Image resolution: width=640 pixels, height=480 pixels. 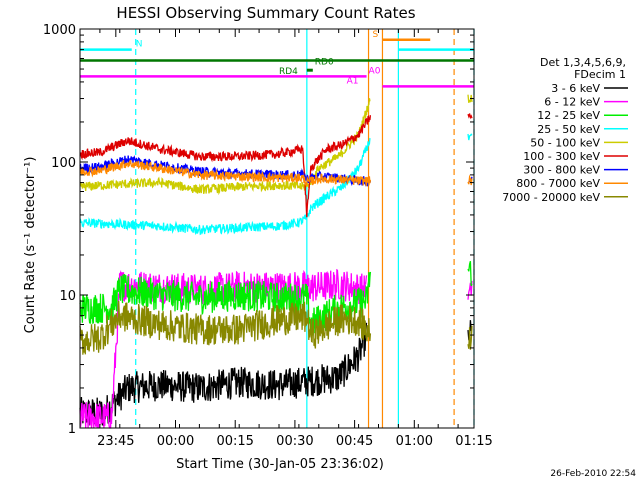 What do you see at coordinates (280, 464) in the screenshot?
I see `x-axis-title: Start Time (30-Jan-05 23:36:02)` at bounding box center [280, 464].